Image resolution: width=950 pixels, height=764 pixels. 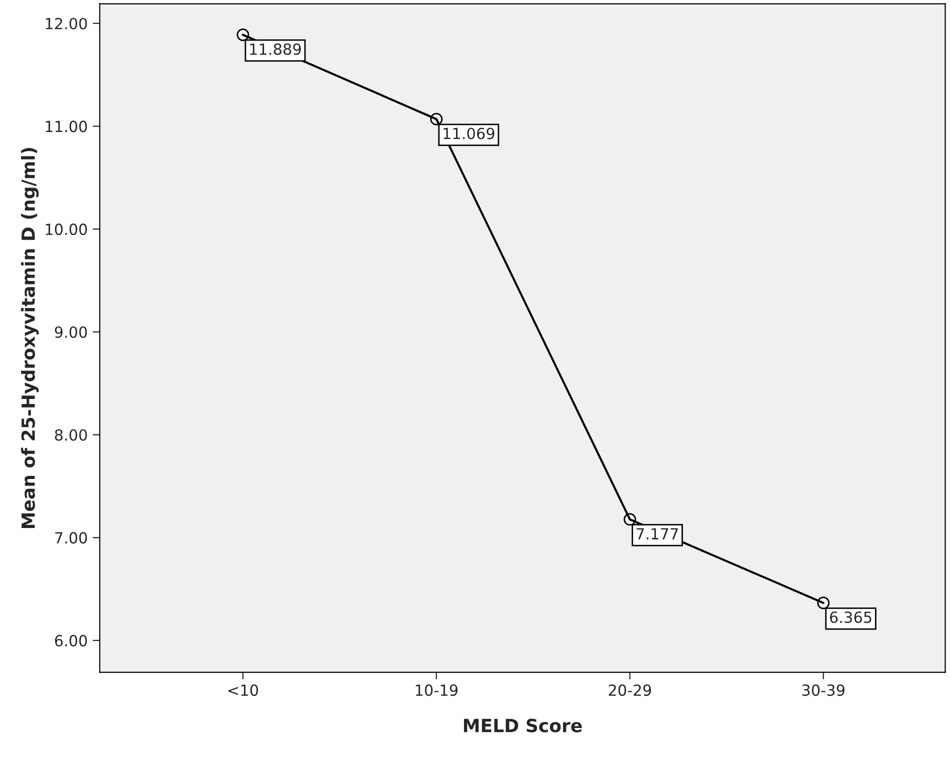 What do you see at coordinates (70, 640) in the screenshot?
I see `y-tick-label: 6.00` at bounding box center [70, 640].